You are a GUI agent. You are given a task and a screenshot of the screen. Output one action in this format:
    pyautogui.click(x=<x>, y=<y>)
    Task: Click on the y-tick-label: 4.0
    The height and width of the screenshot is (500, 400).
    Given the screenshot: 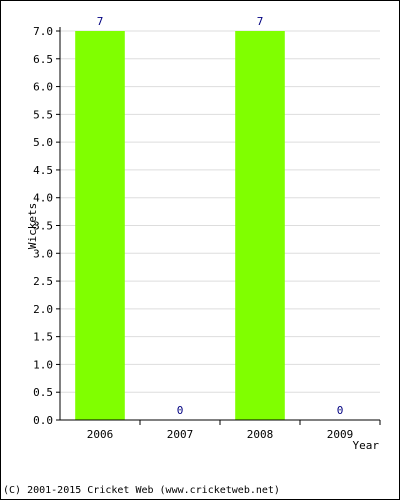 What is the action you would take?
    pyautogui.click(x=43, y=198)
    